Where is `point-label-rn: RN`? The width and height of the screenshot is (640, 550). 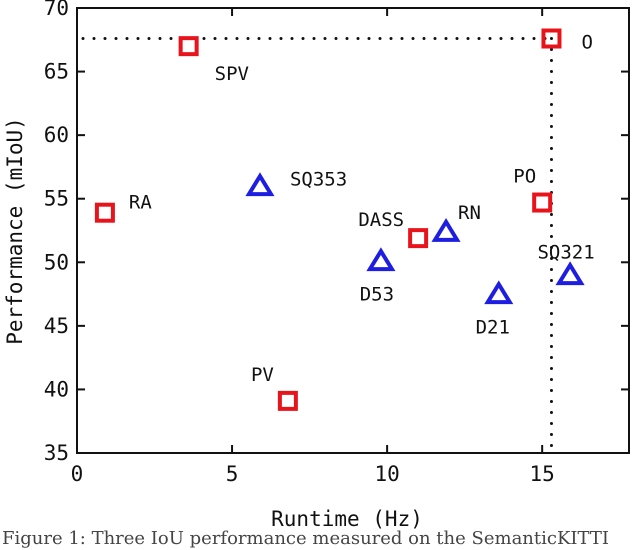
point-label-rn: RN is located at coordinates (469, 213).